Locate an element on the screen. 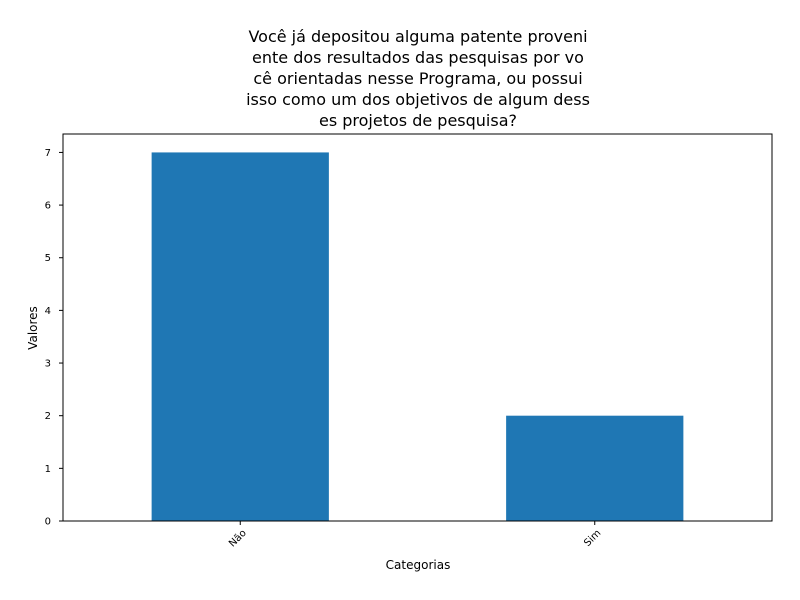 This screenshot has height=600, width=800. chart-title-line: isso como um dos objetivos de algum dess is located at coordinates (418, 99).